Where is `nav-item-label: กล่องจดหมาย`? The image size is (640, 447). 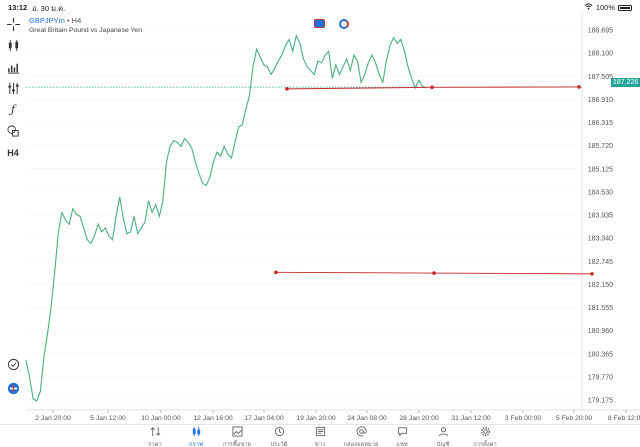
nav-item-label: กล่องจดหมาย is located at coordinates (361, 444).